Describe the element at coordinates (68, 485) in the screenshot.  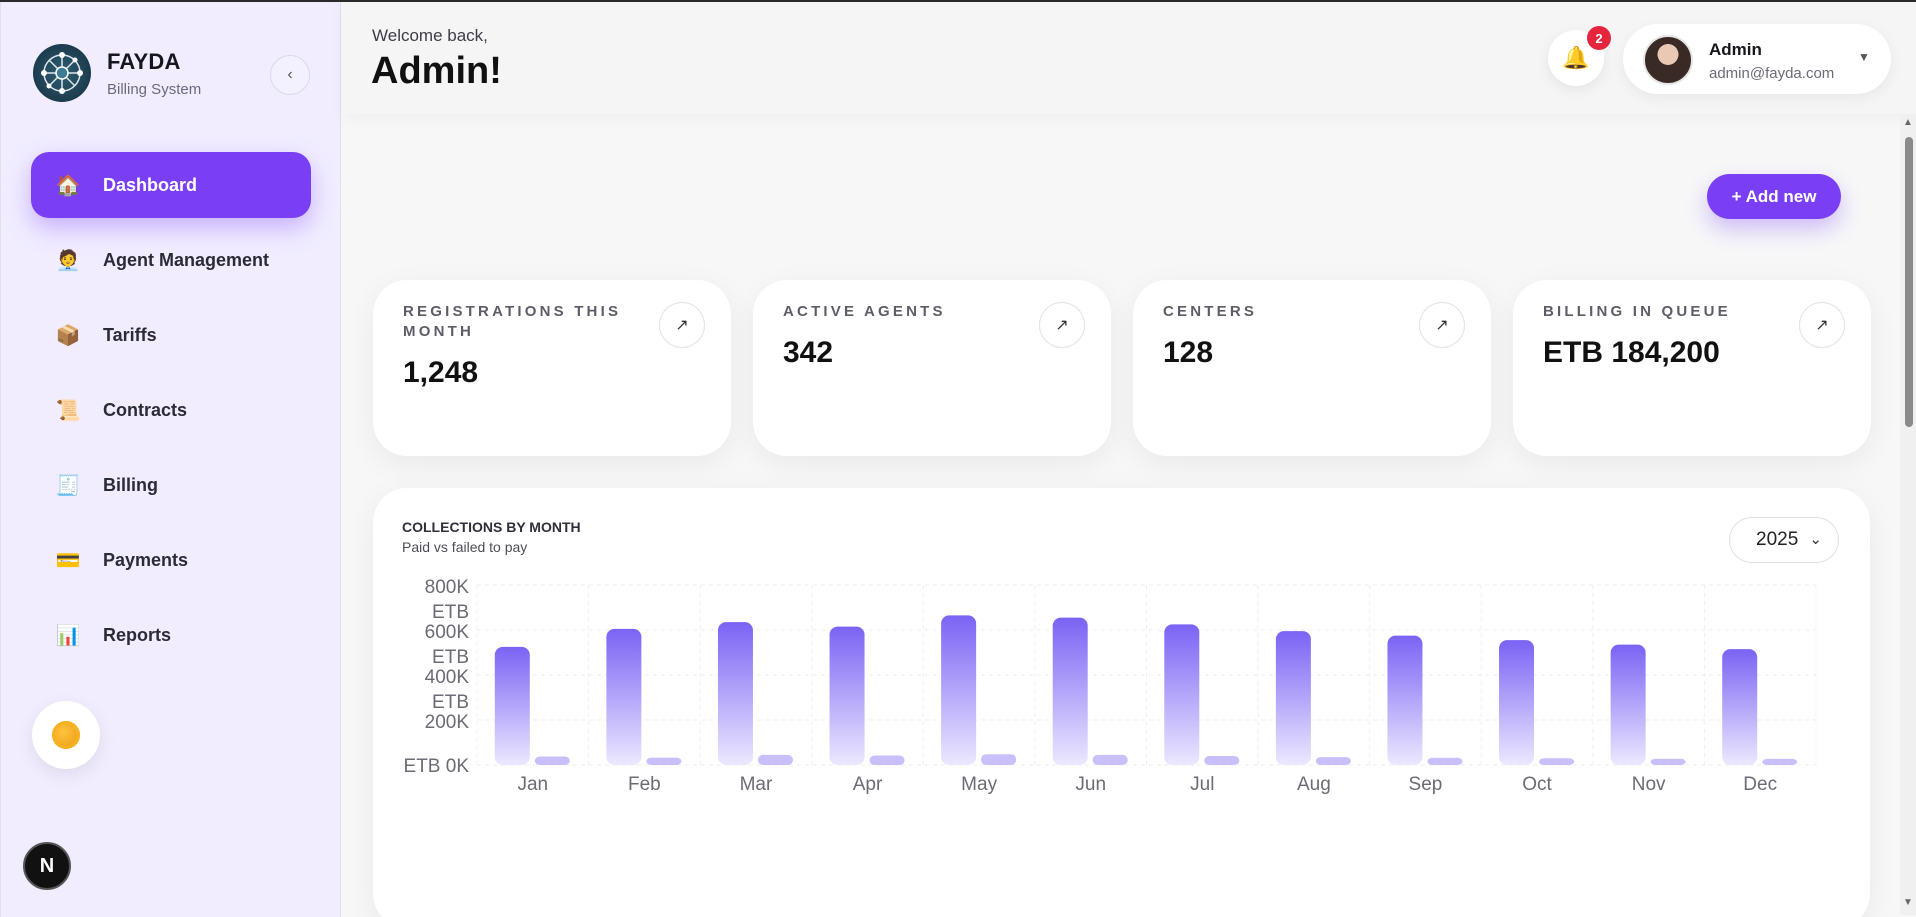
I see `receipt-icon: 🧾` at that location.